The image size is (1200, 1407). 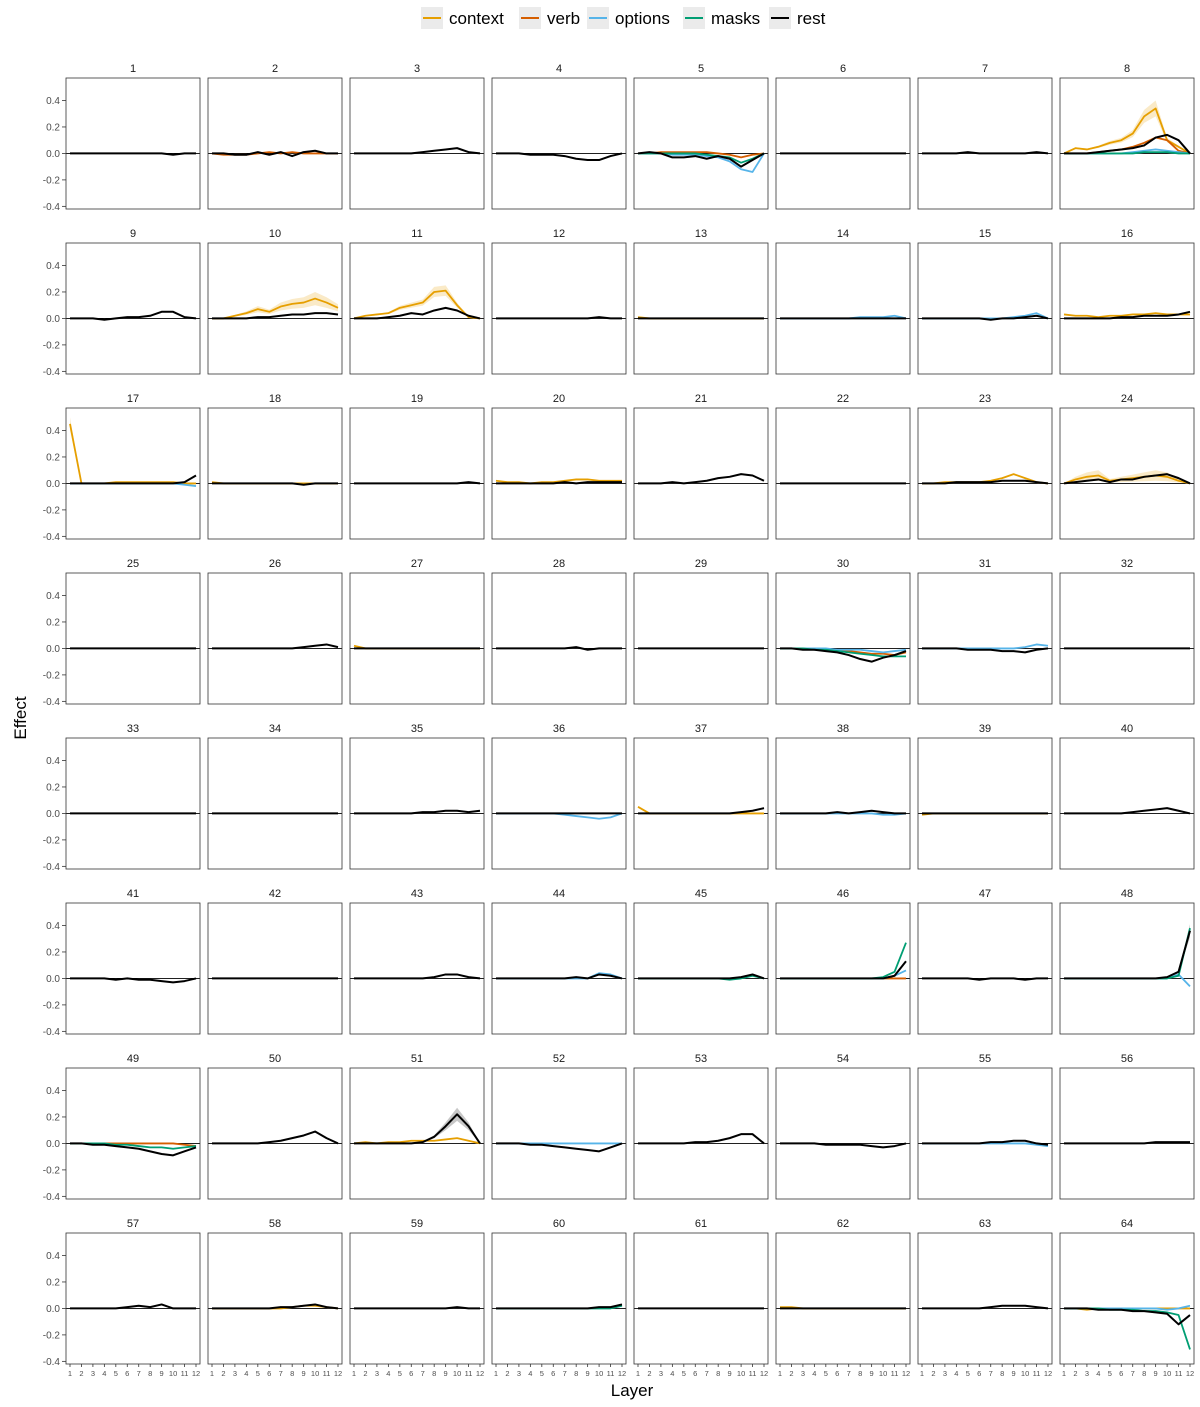 I want to click on panel-strip-label: 63, so click(x=985, y=1224).